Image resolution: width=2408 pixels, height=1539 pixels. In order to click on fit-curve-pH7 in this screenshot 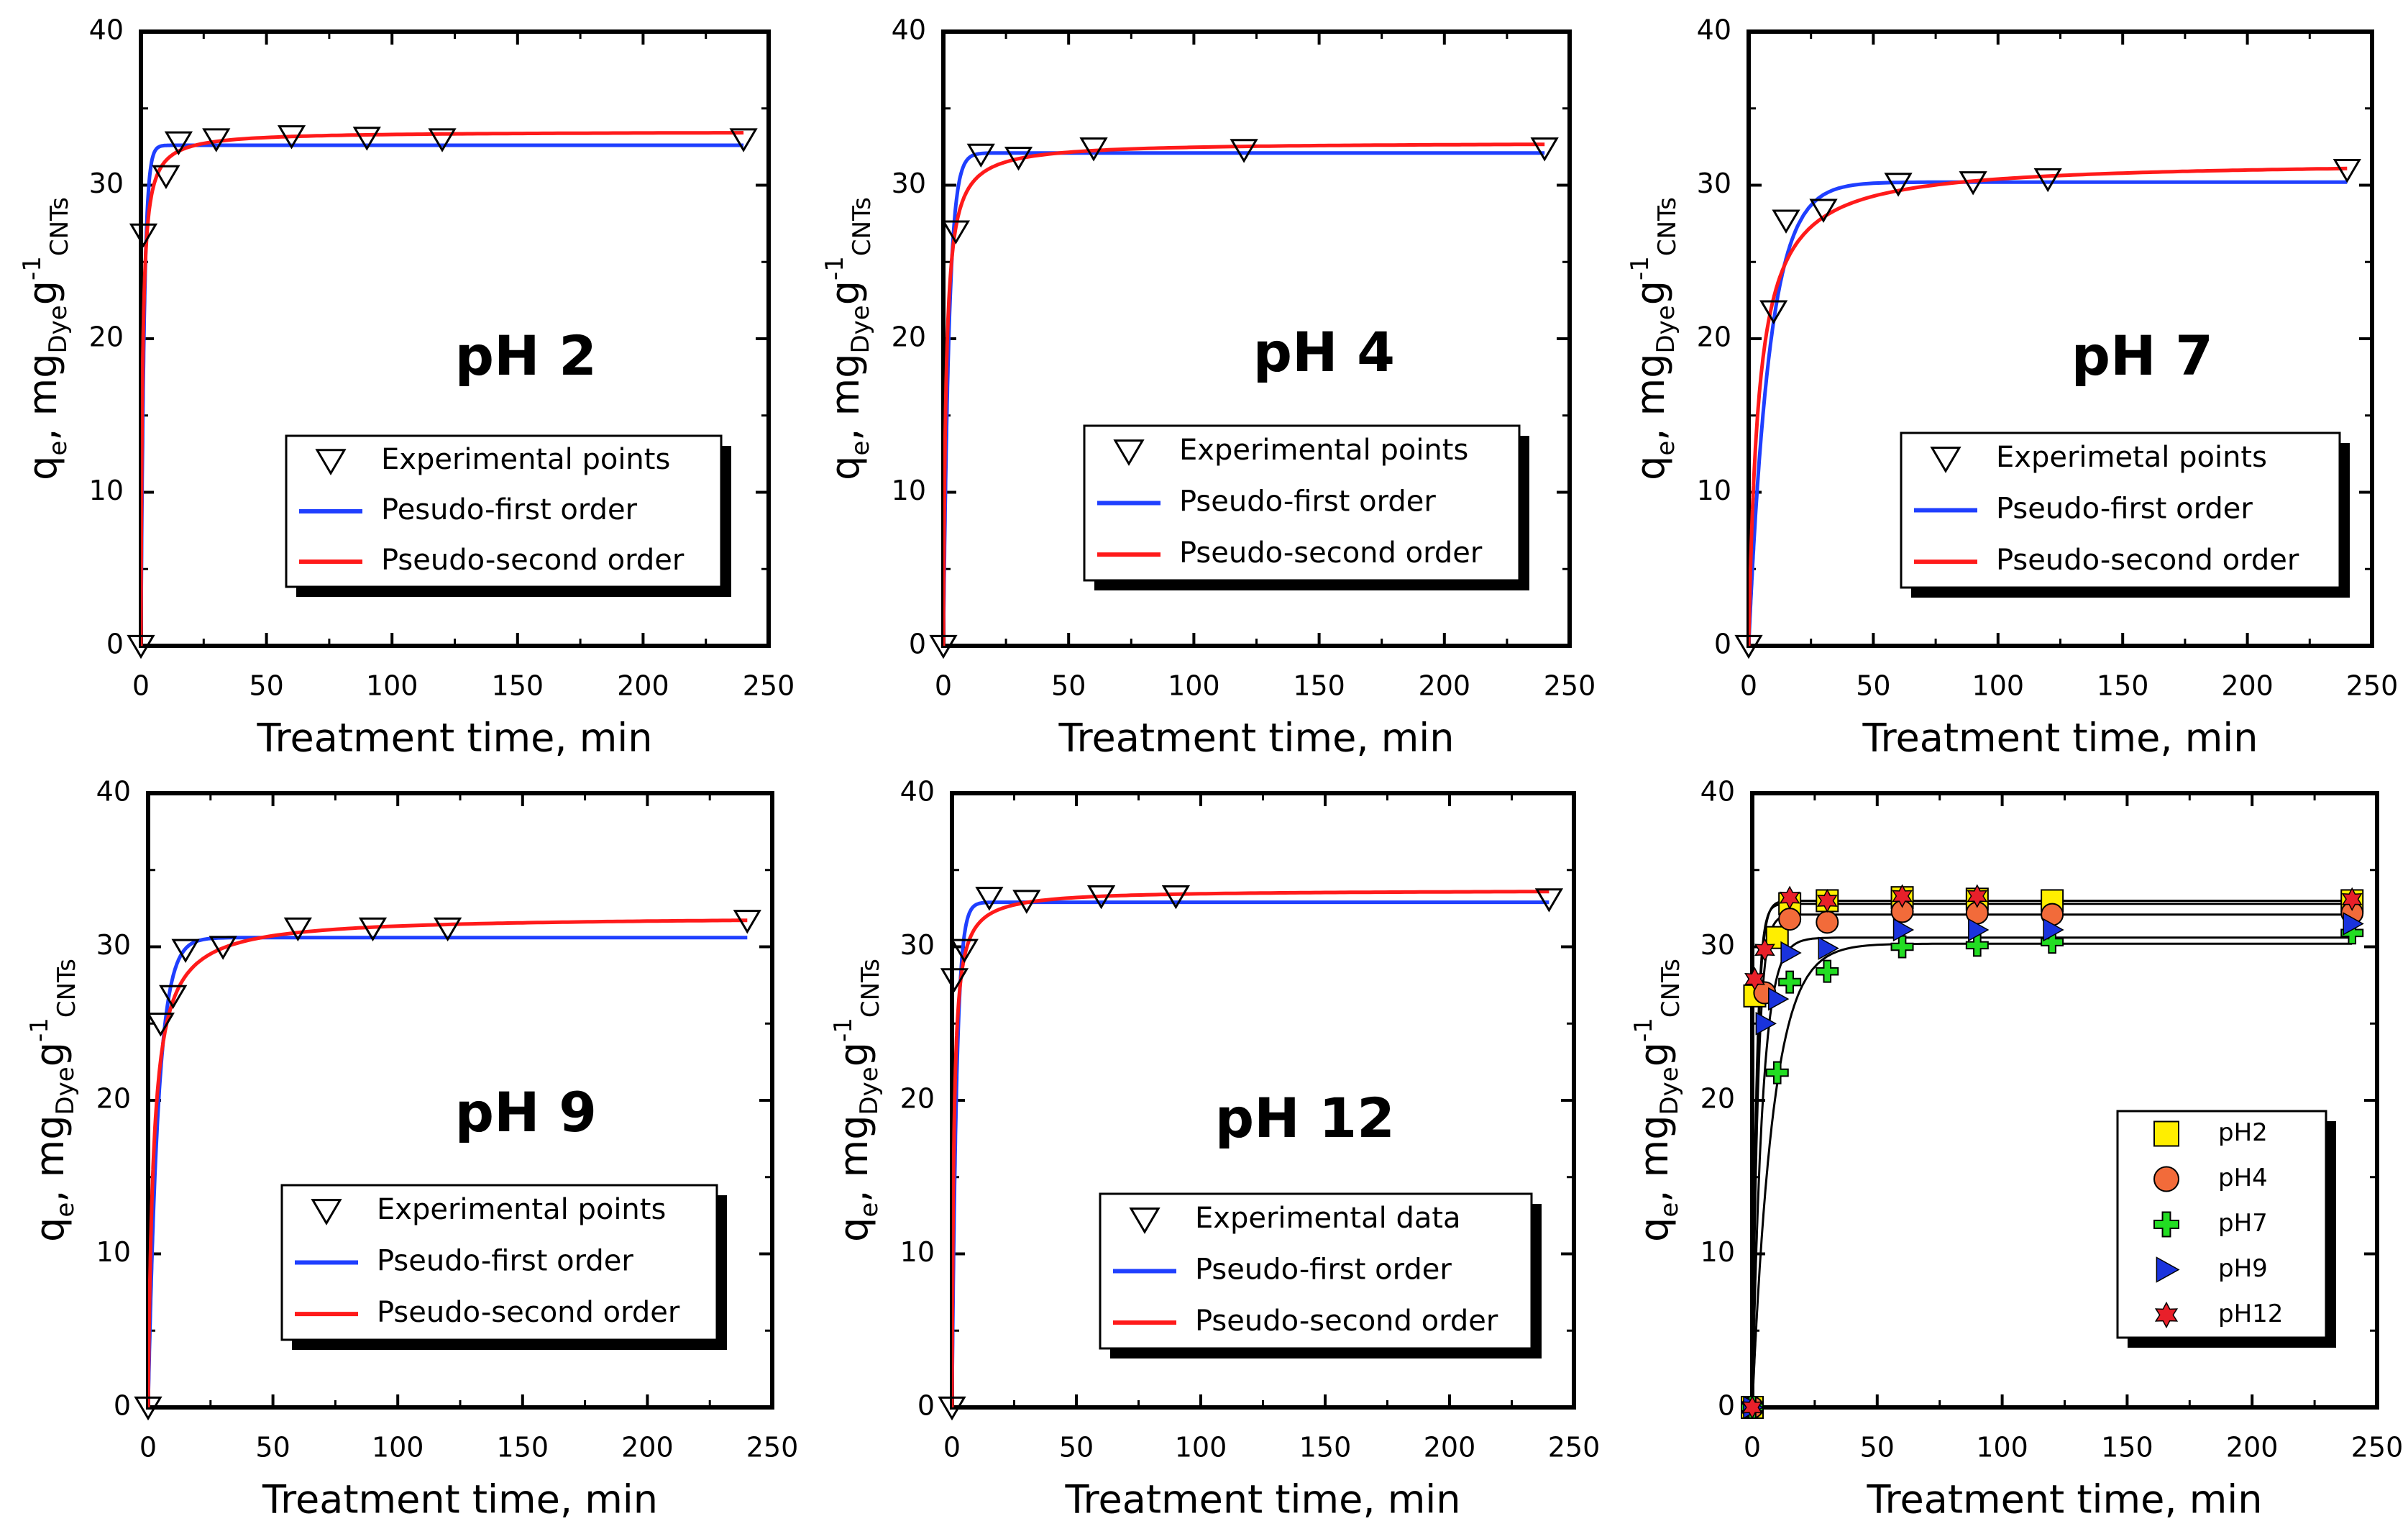, I will do `click(2052, 1174)`.